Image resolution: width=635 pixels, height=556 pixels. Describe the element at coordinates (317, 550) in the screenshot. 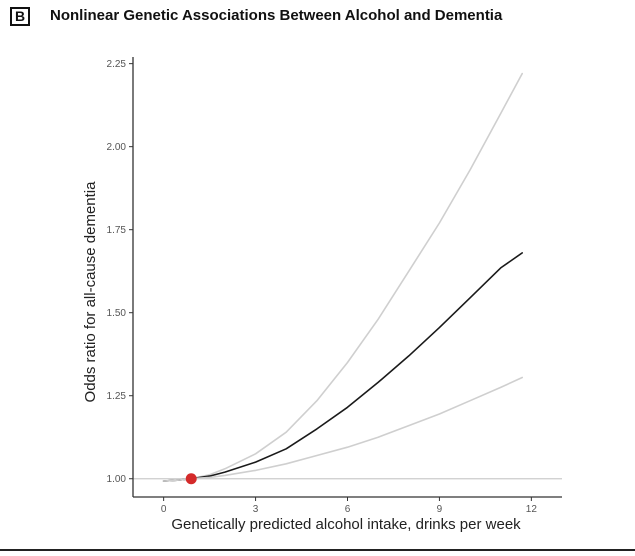

I see `bottom-divider` at that location.